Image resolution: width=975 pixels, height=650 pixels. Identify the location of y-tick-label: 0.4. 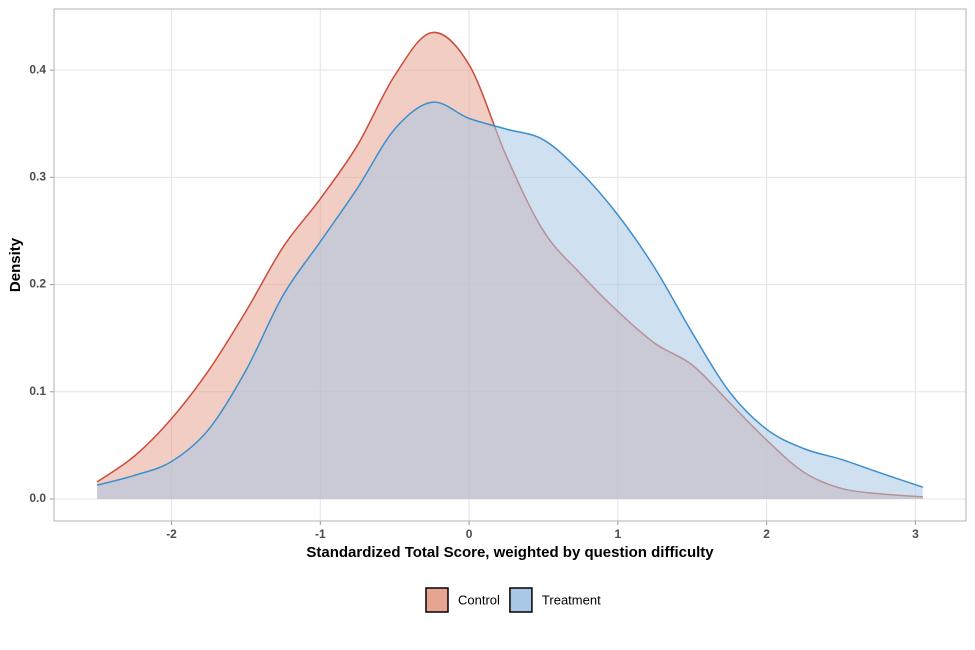
(37, 69).